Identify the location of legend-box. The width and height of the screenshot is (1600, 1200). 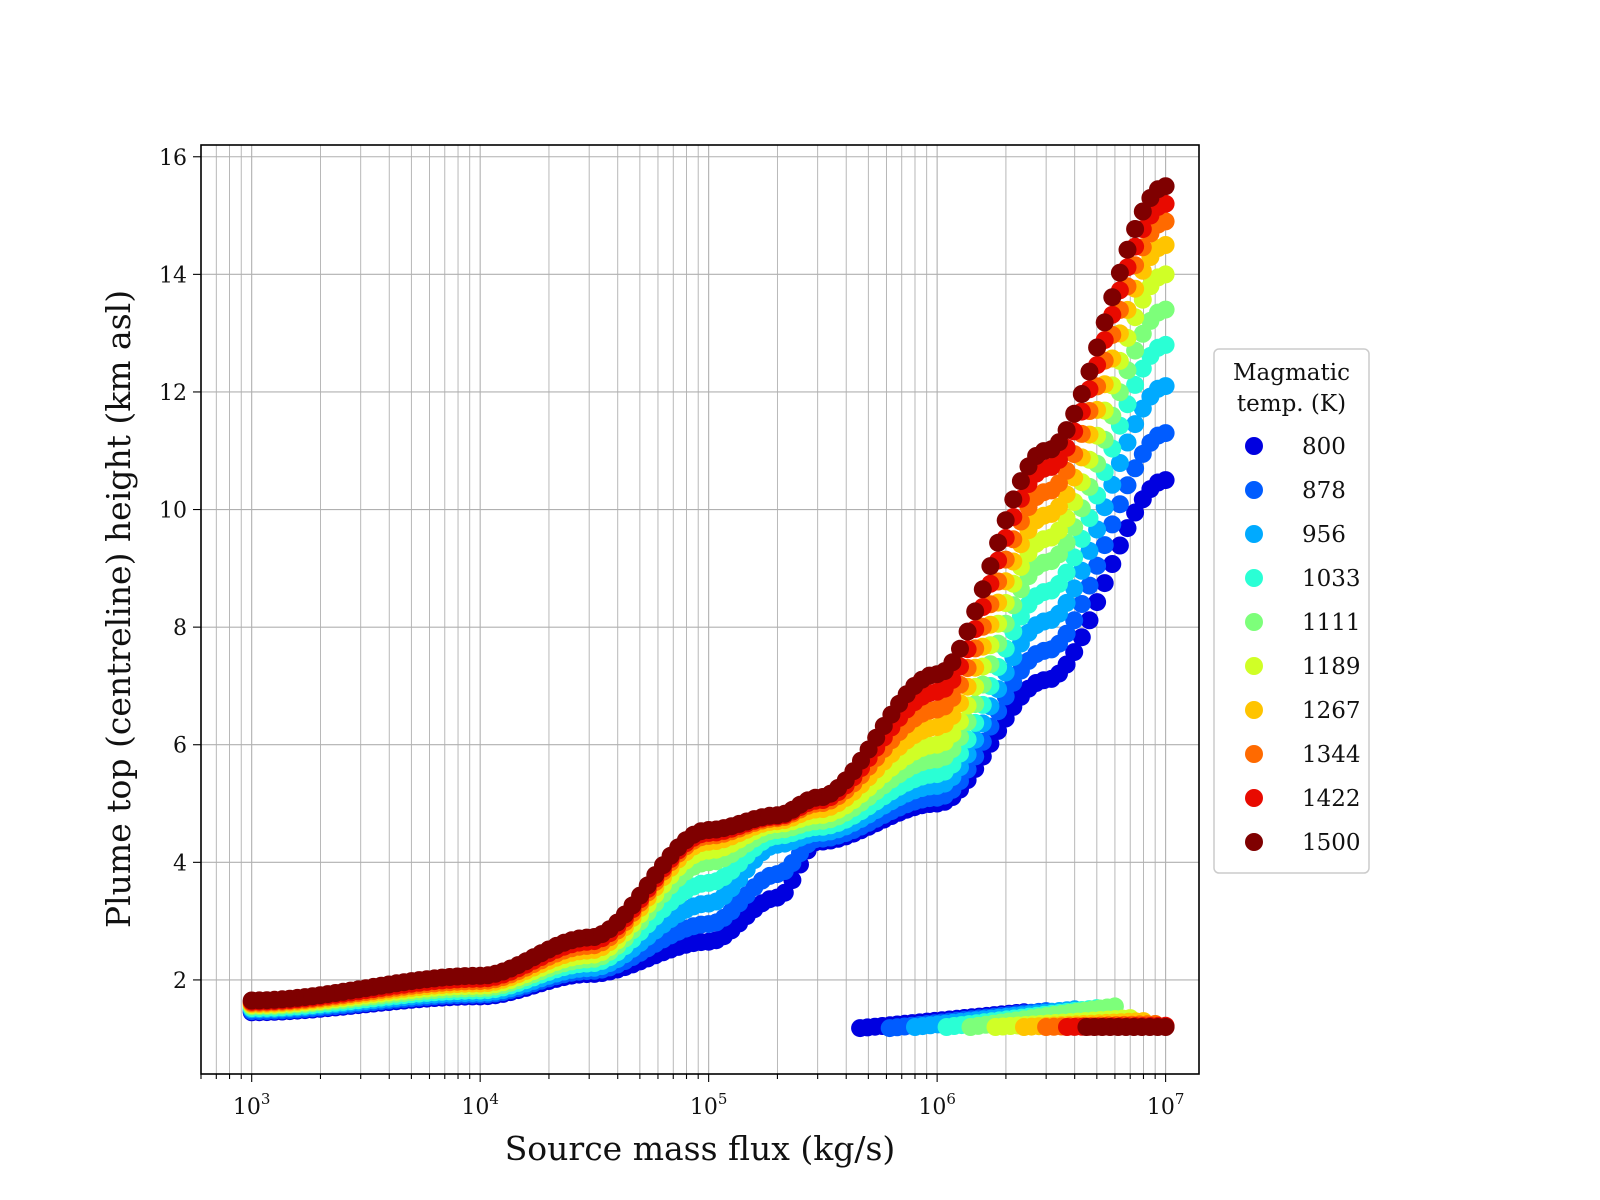
(1291, 611).